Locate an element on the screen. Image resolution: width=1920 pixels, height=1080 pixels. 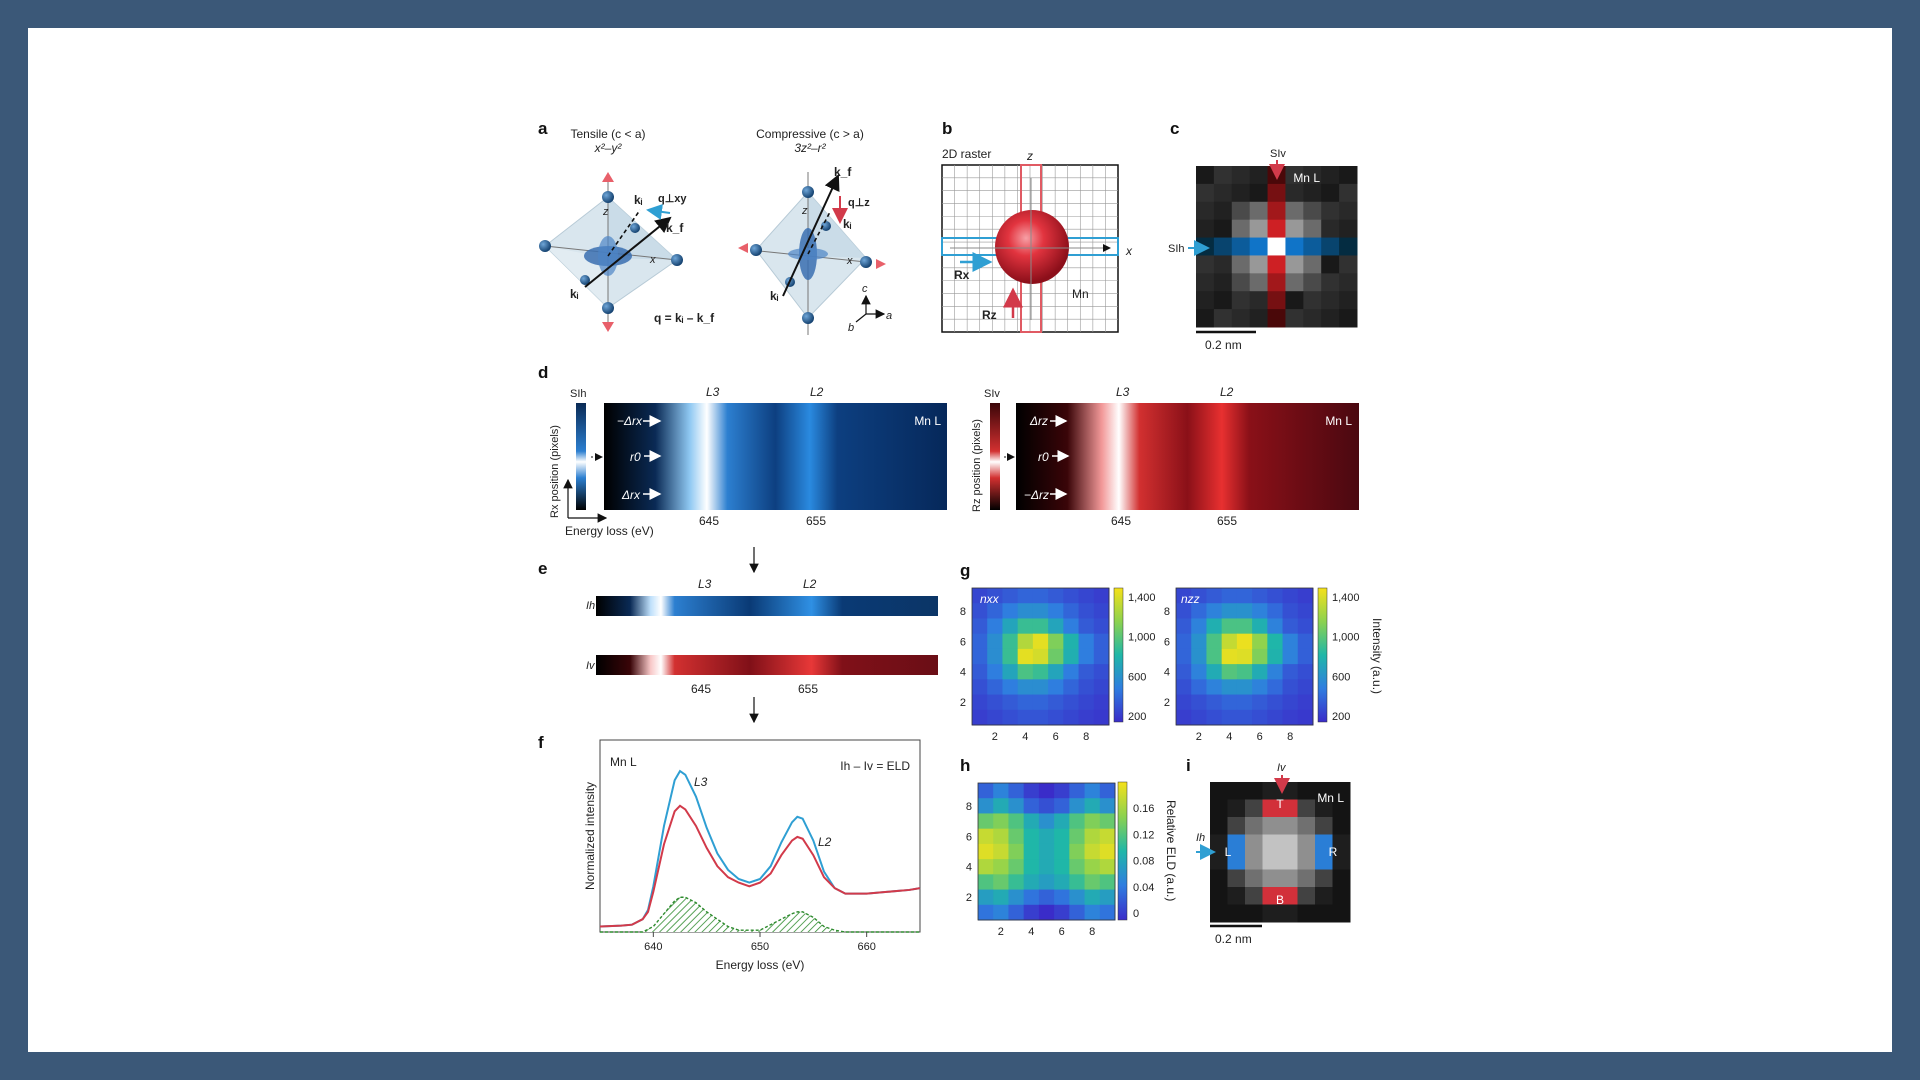
tensile-octahedron: z x kᵢ k_f kᵢ q⊥xy q = kᵢ – k_f is located at coordinates (627, 252).